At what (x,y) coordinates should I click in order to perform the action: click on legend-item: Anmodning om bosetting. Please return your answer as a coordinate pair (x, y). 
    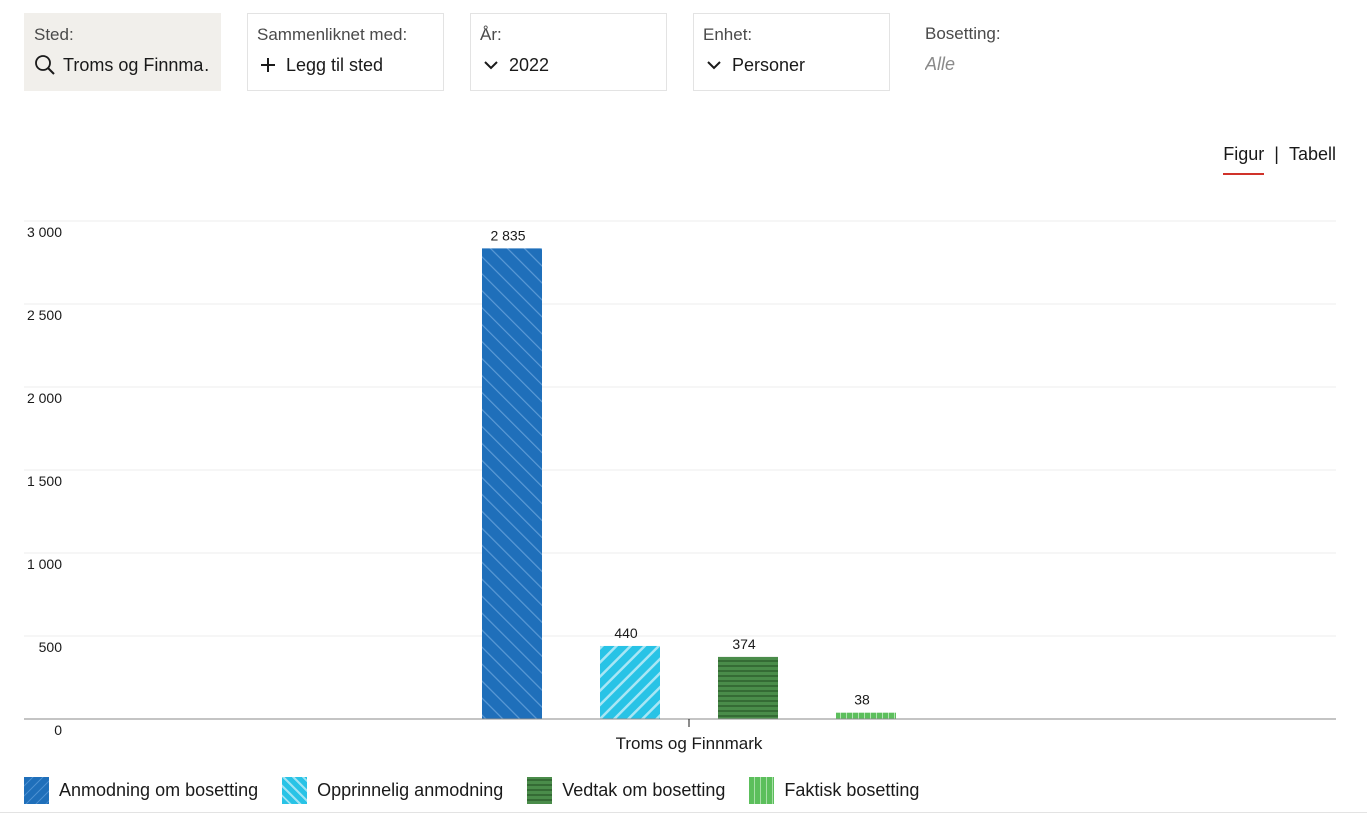
    Looking at the image, I should click on (141, 790).